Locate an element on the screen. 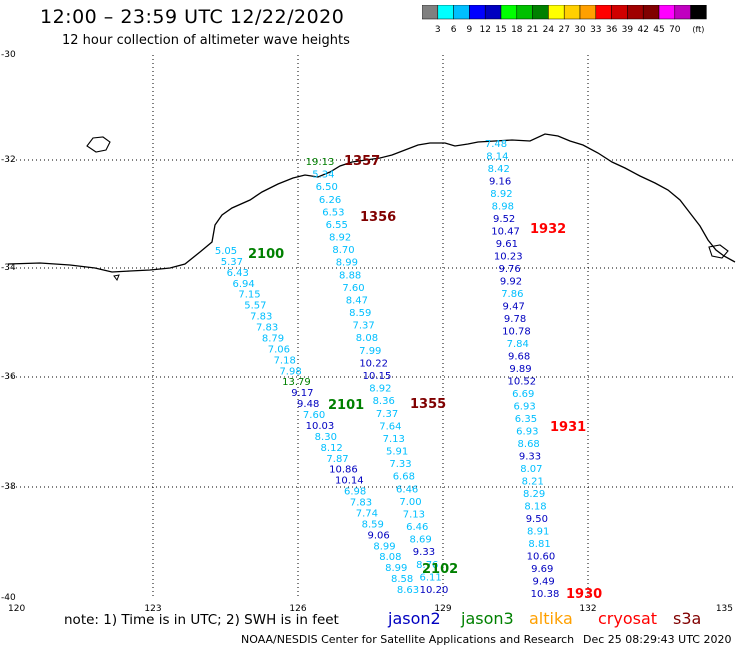 The height and width of the screenshot is (650, 740). wave-height-value: 8.88 is located at coordinates (350, 275).